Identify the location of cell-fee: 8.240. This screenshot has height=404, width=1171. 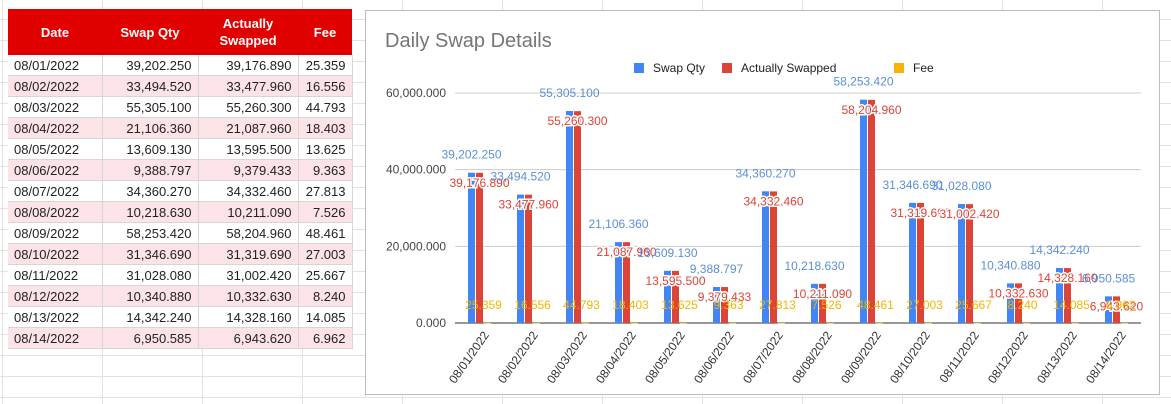
(325, 296).